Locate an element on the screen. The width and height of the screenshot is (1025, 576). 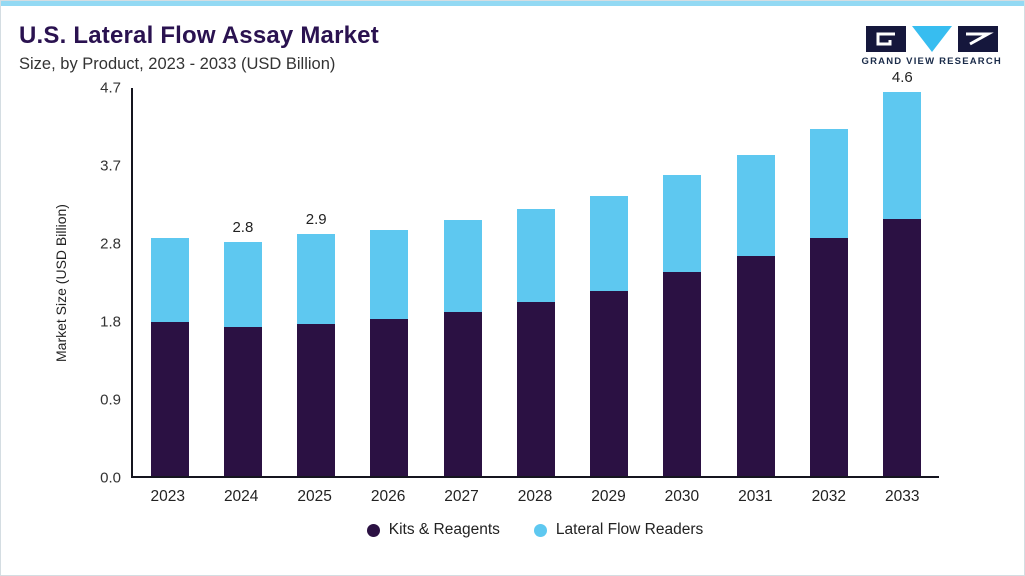
bar-segment-lateral-flow-readers-2031 is located at coordinates (755, 205).